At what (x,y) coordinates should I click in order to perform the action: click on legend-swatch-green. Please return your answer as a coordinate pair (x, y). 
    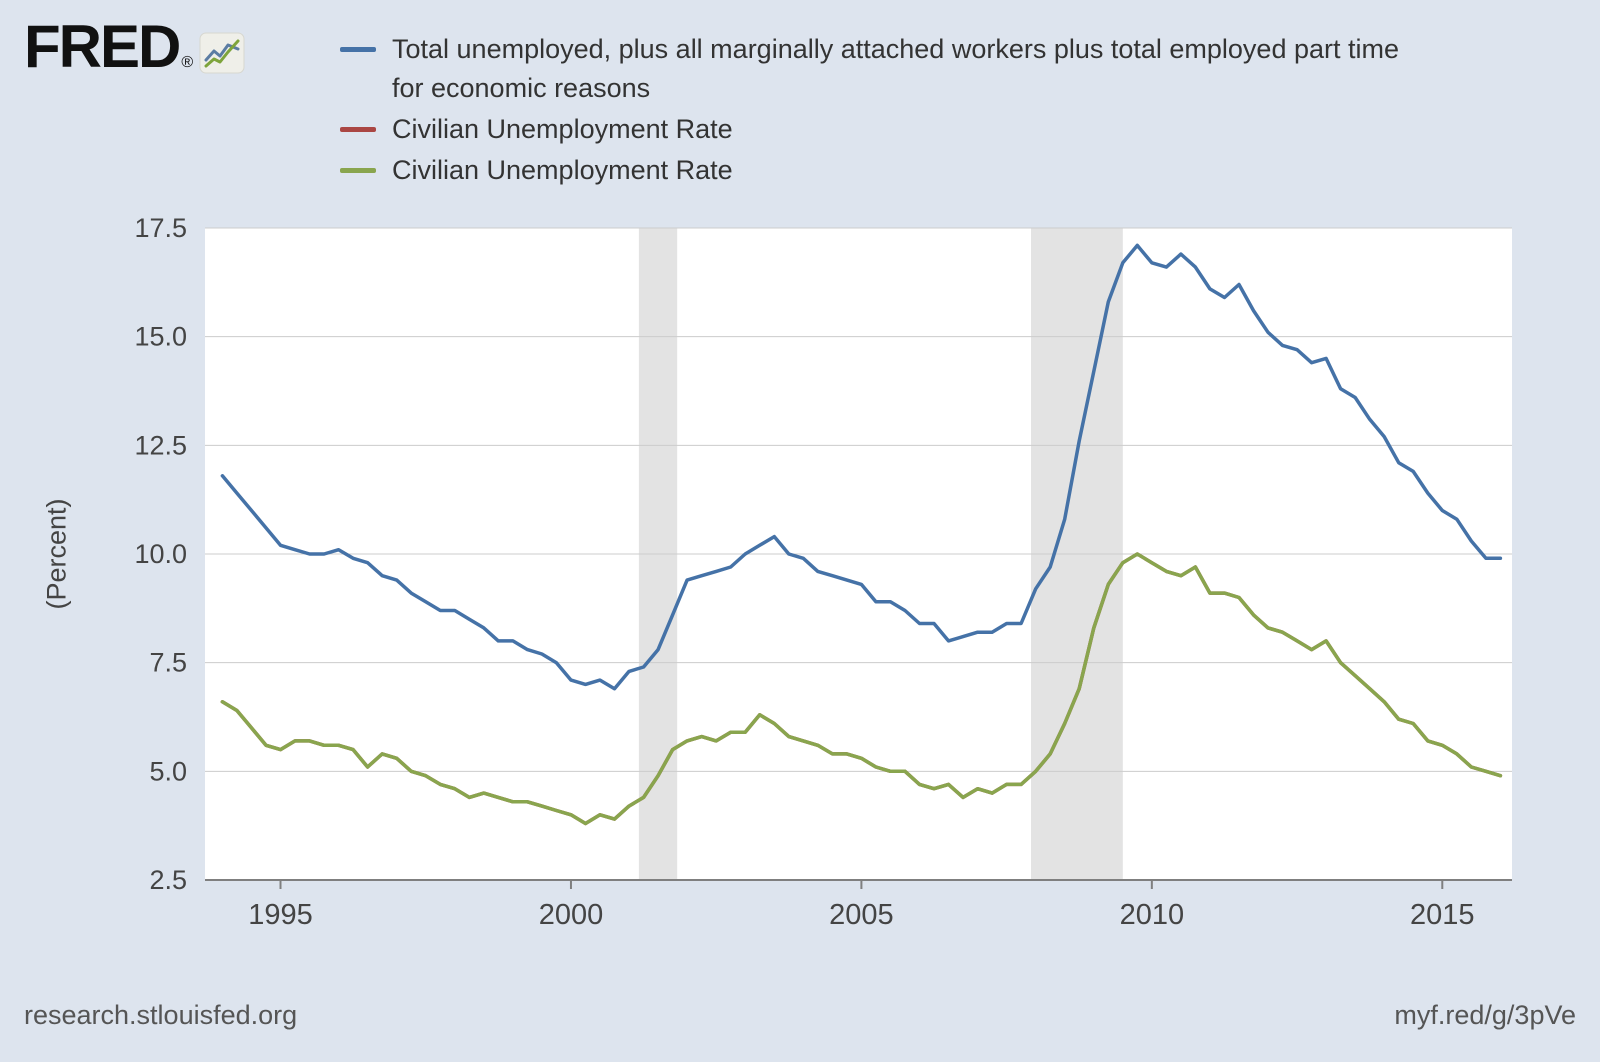
    Looking at the image, I should click on (358, 170).